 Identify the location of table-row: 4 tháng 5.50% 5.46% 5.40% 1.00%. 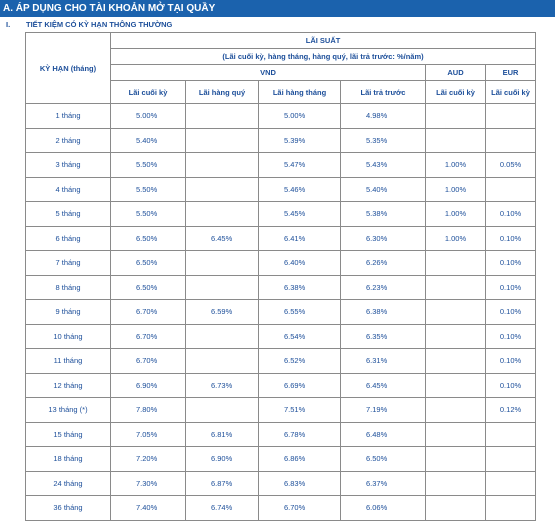
(281, 189).